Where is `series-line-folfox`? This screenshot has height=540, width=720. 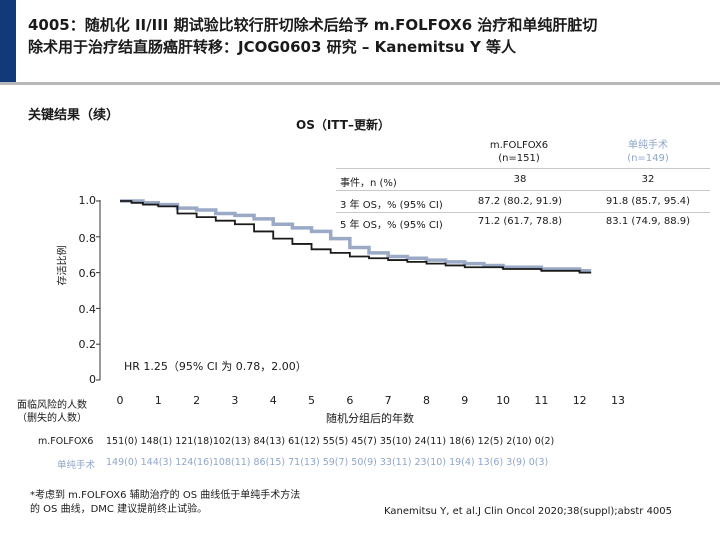
series-line-folfox is located at coordinates (356, 237).